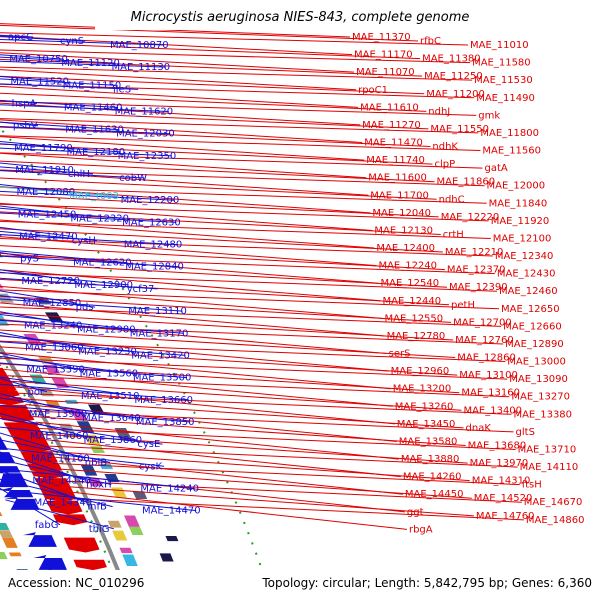  What do you see at coordinates (416, 336) in the screenshot?
I see `gene-label: MAE_12780` at bounding box center [416, 336].